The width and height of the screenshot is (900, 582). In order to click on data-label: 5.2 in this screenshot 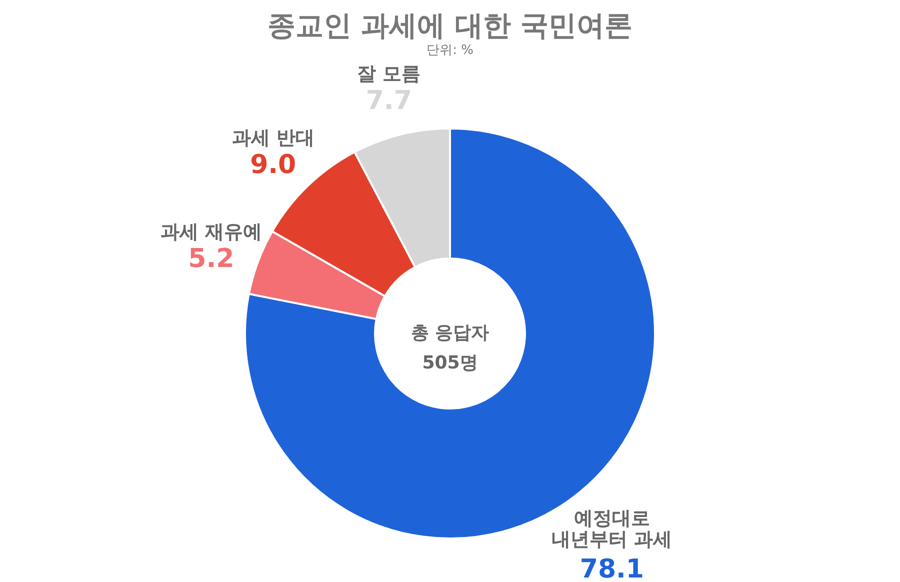, I will do `click(211, 259)`.